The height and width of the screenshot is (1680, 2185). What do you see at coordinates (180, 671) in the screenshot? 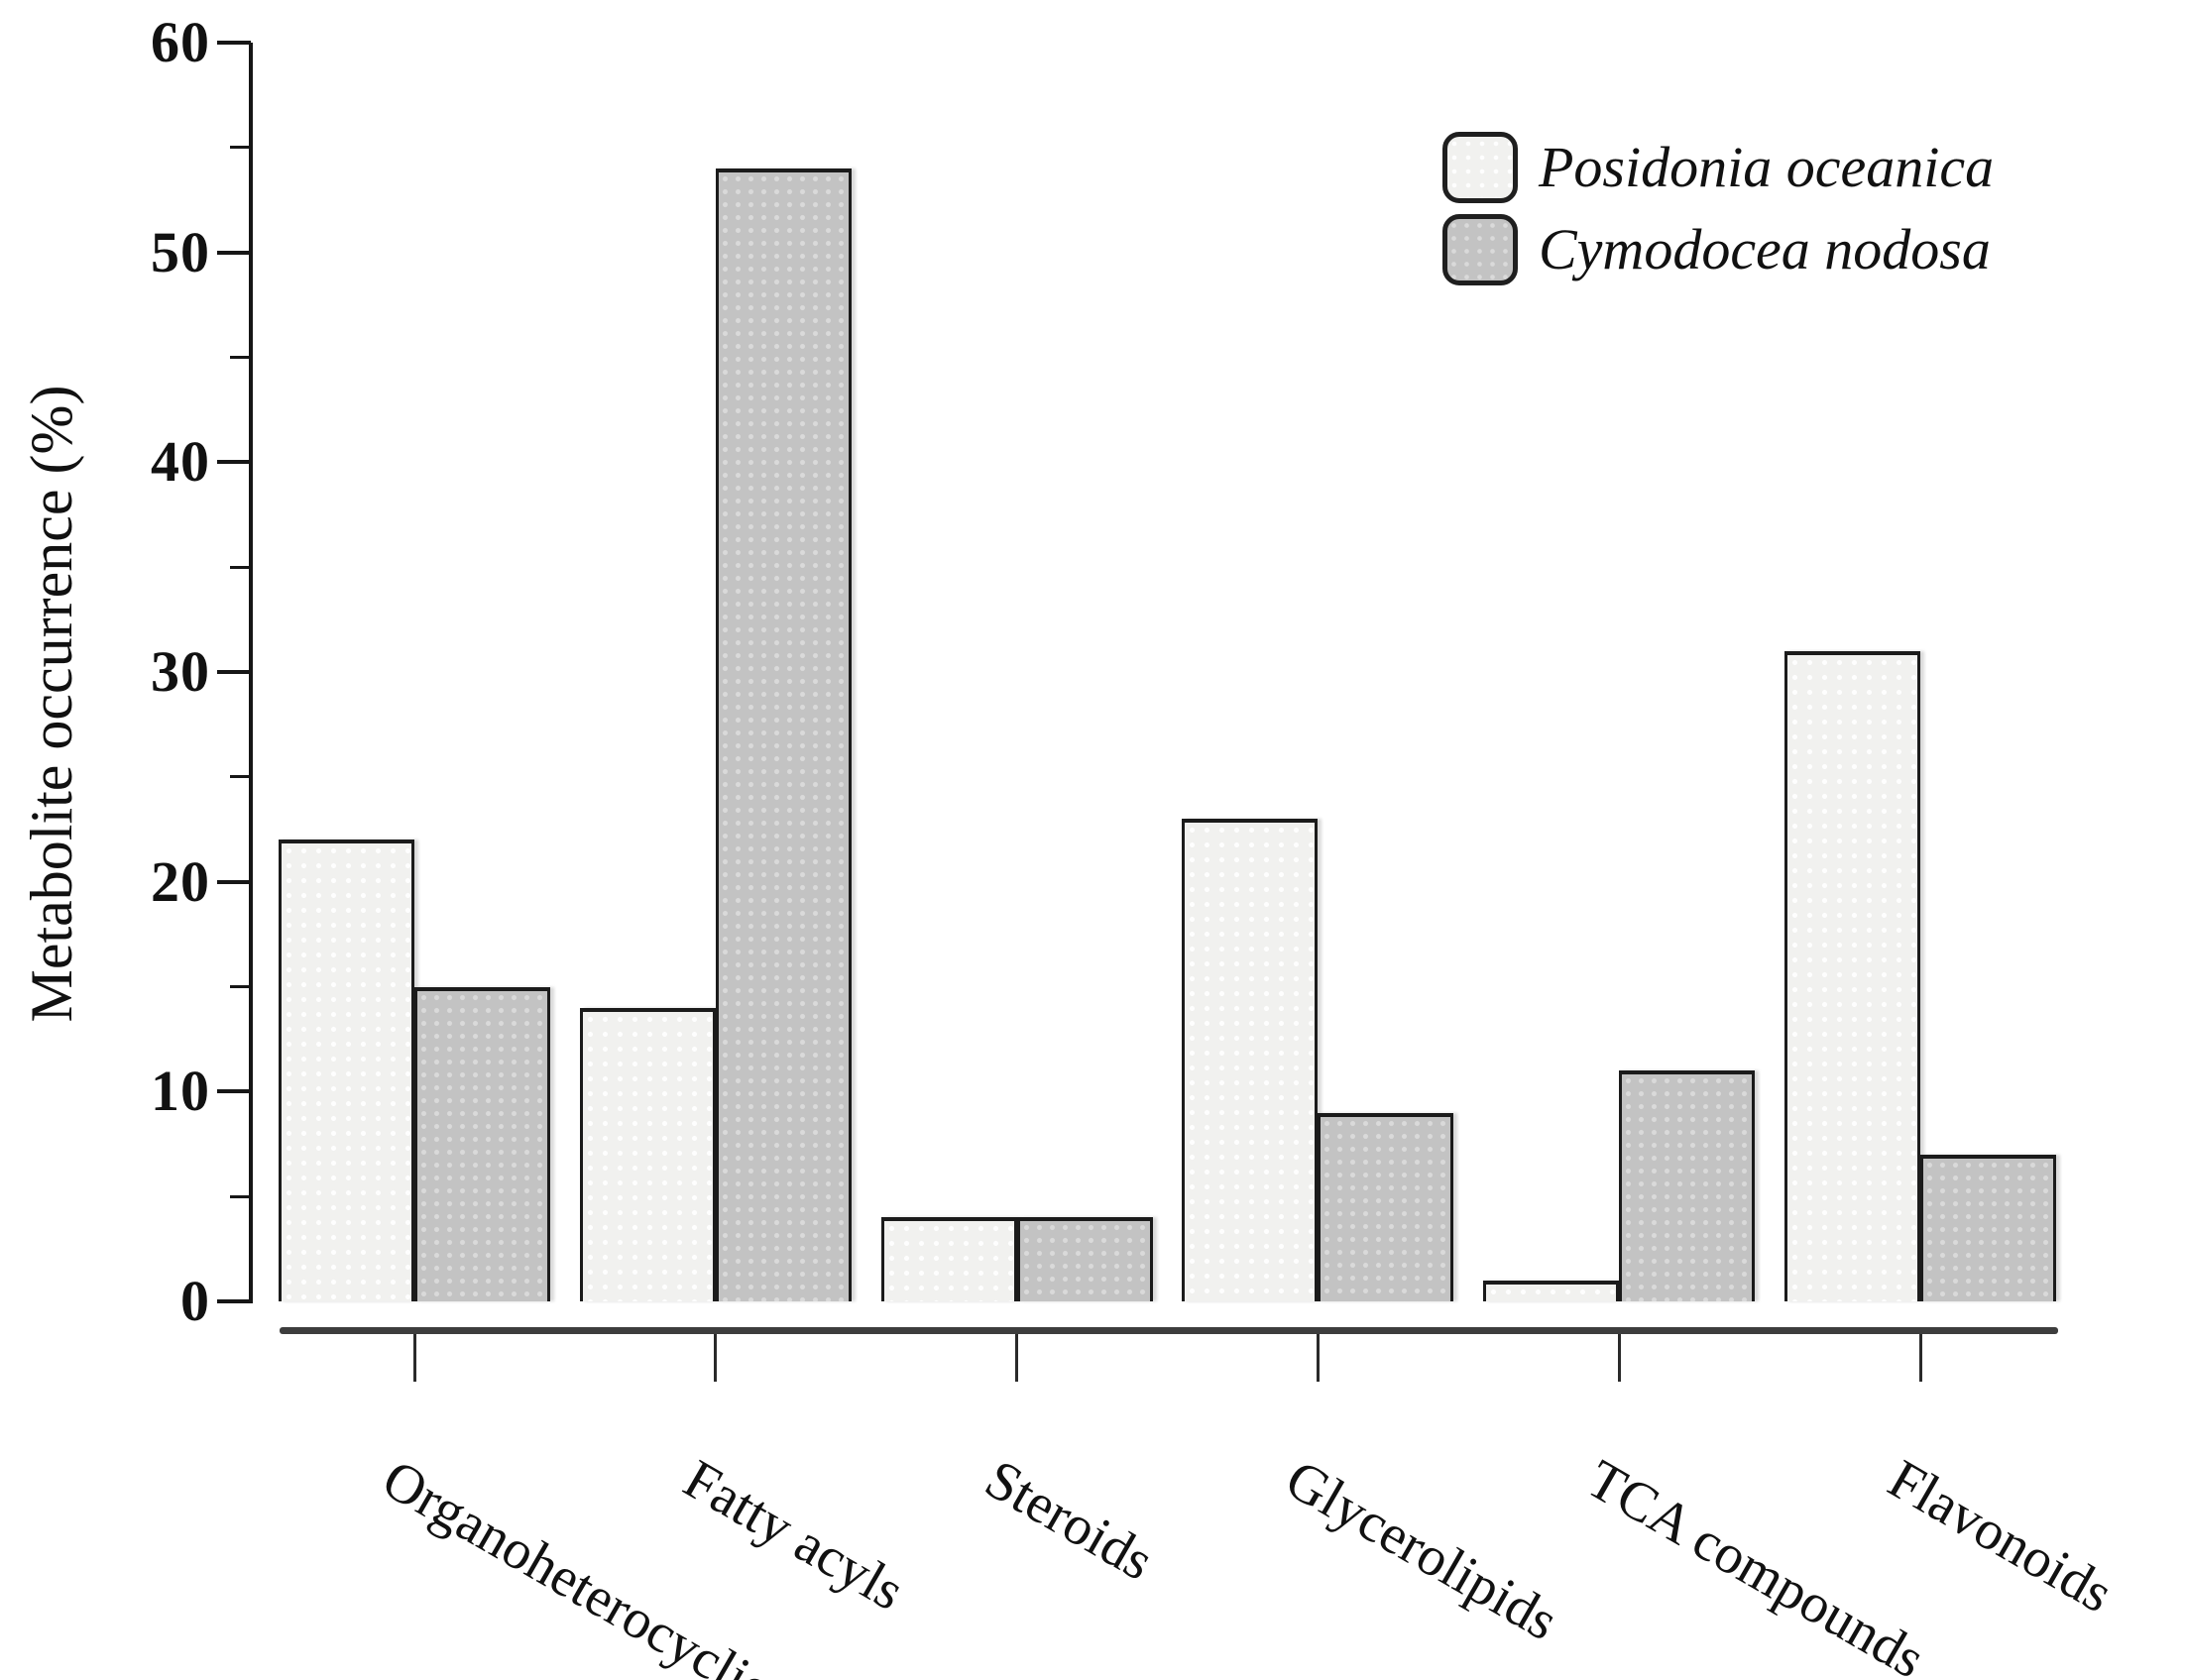
I see `y-tick-label: 30` at bounding box center [180, 671].